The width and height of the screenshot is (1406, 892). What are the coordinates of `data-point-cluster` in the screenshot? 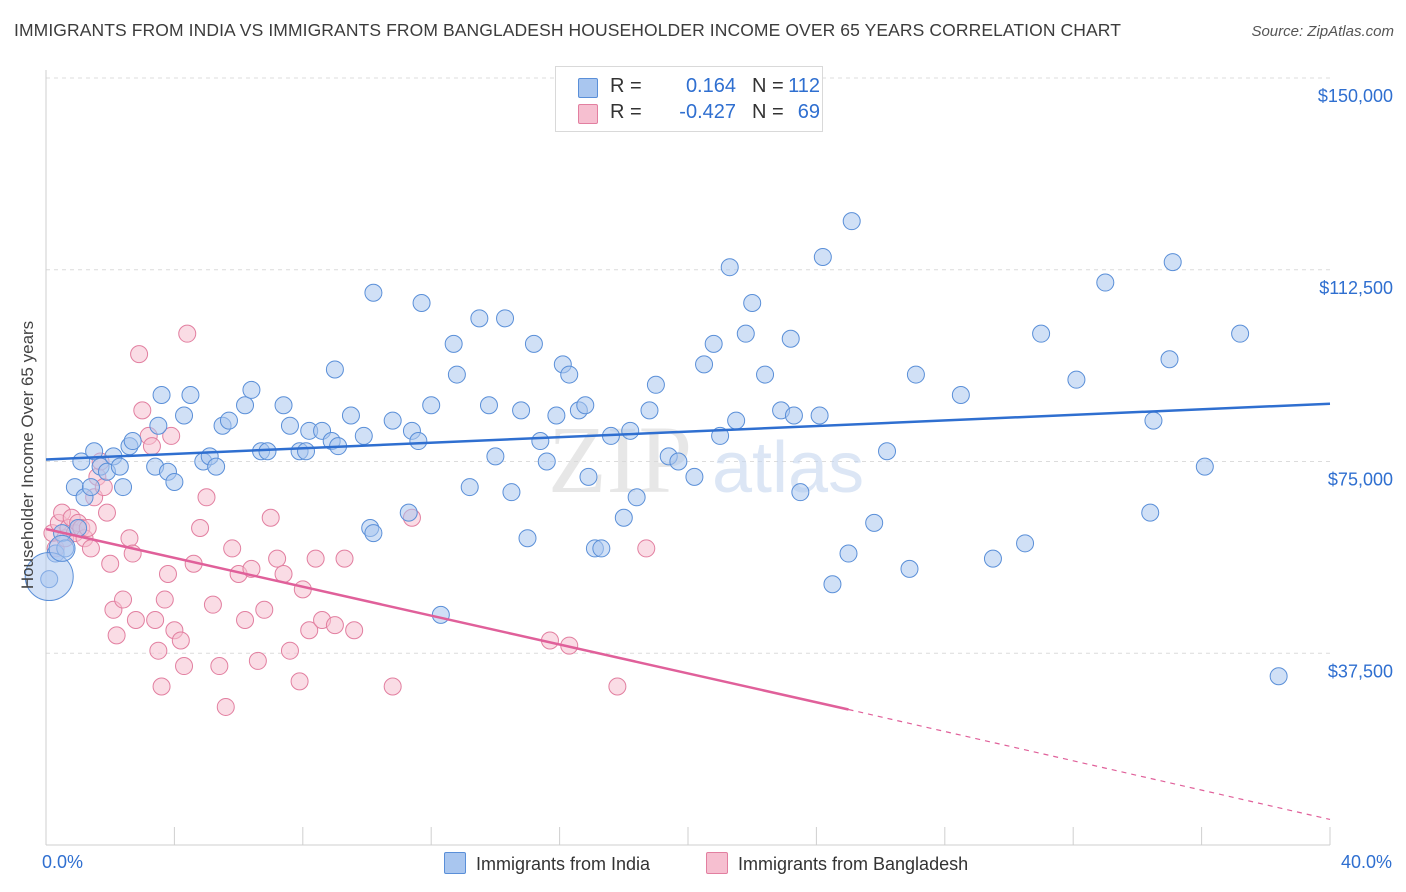 It's located at (62, 548).